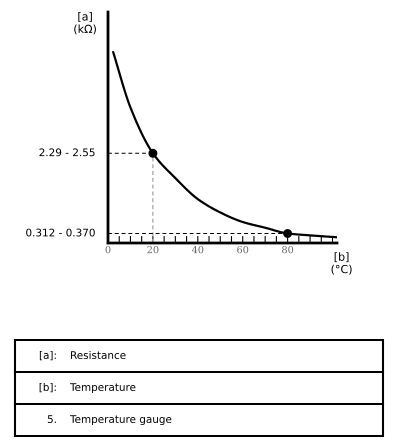  I want to click on x-axis-title: [b] (°C), so click(342, 263).